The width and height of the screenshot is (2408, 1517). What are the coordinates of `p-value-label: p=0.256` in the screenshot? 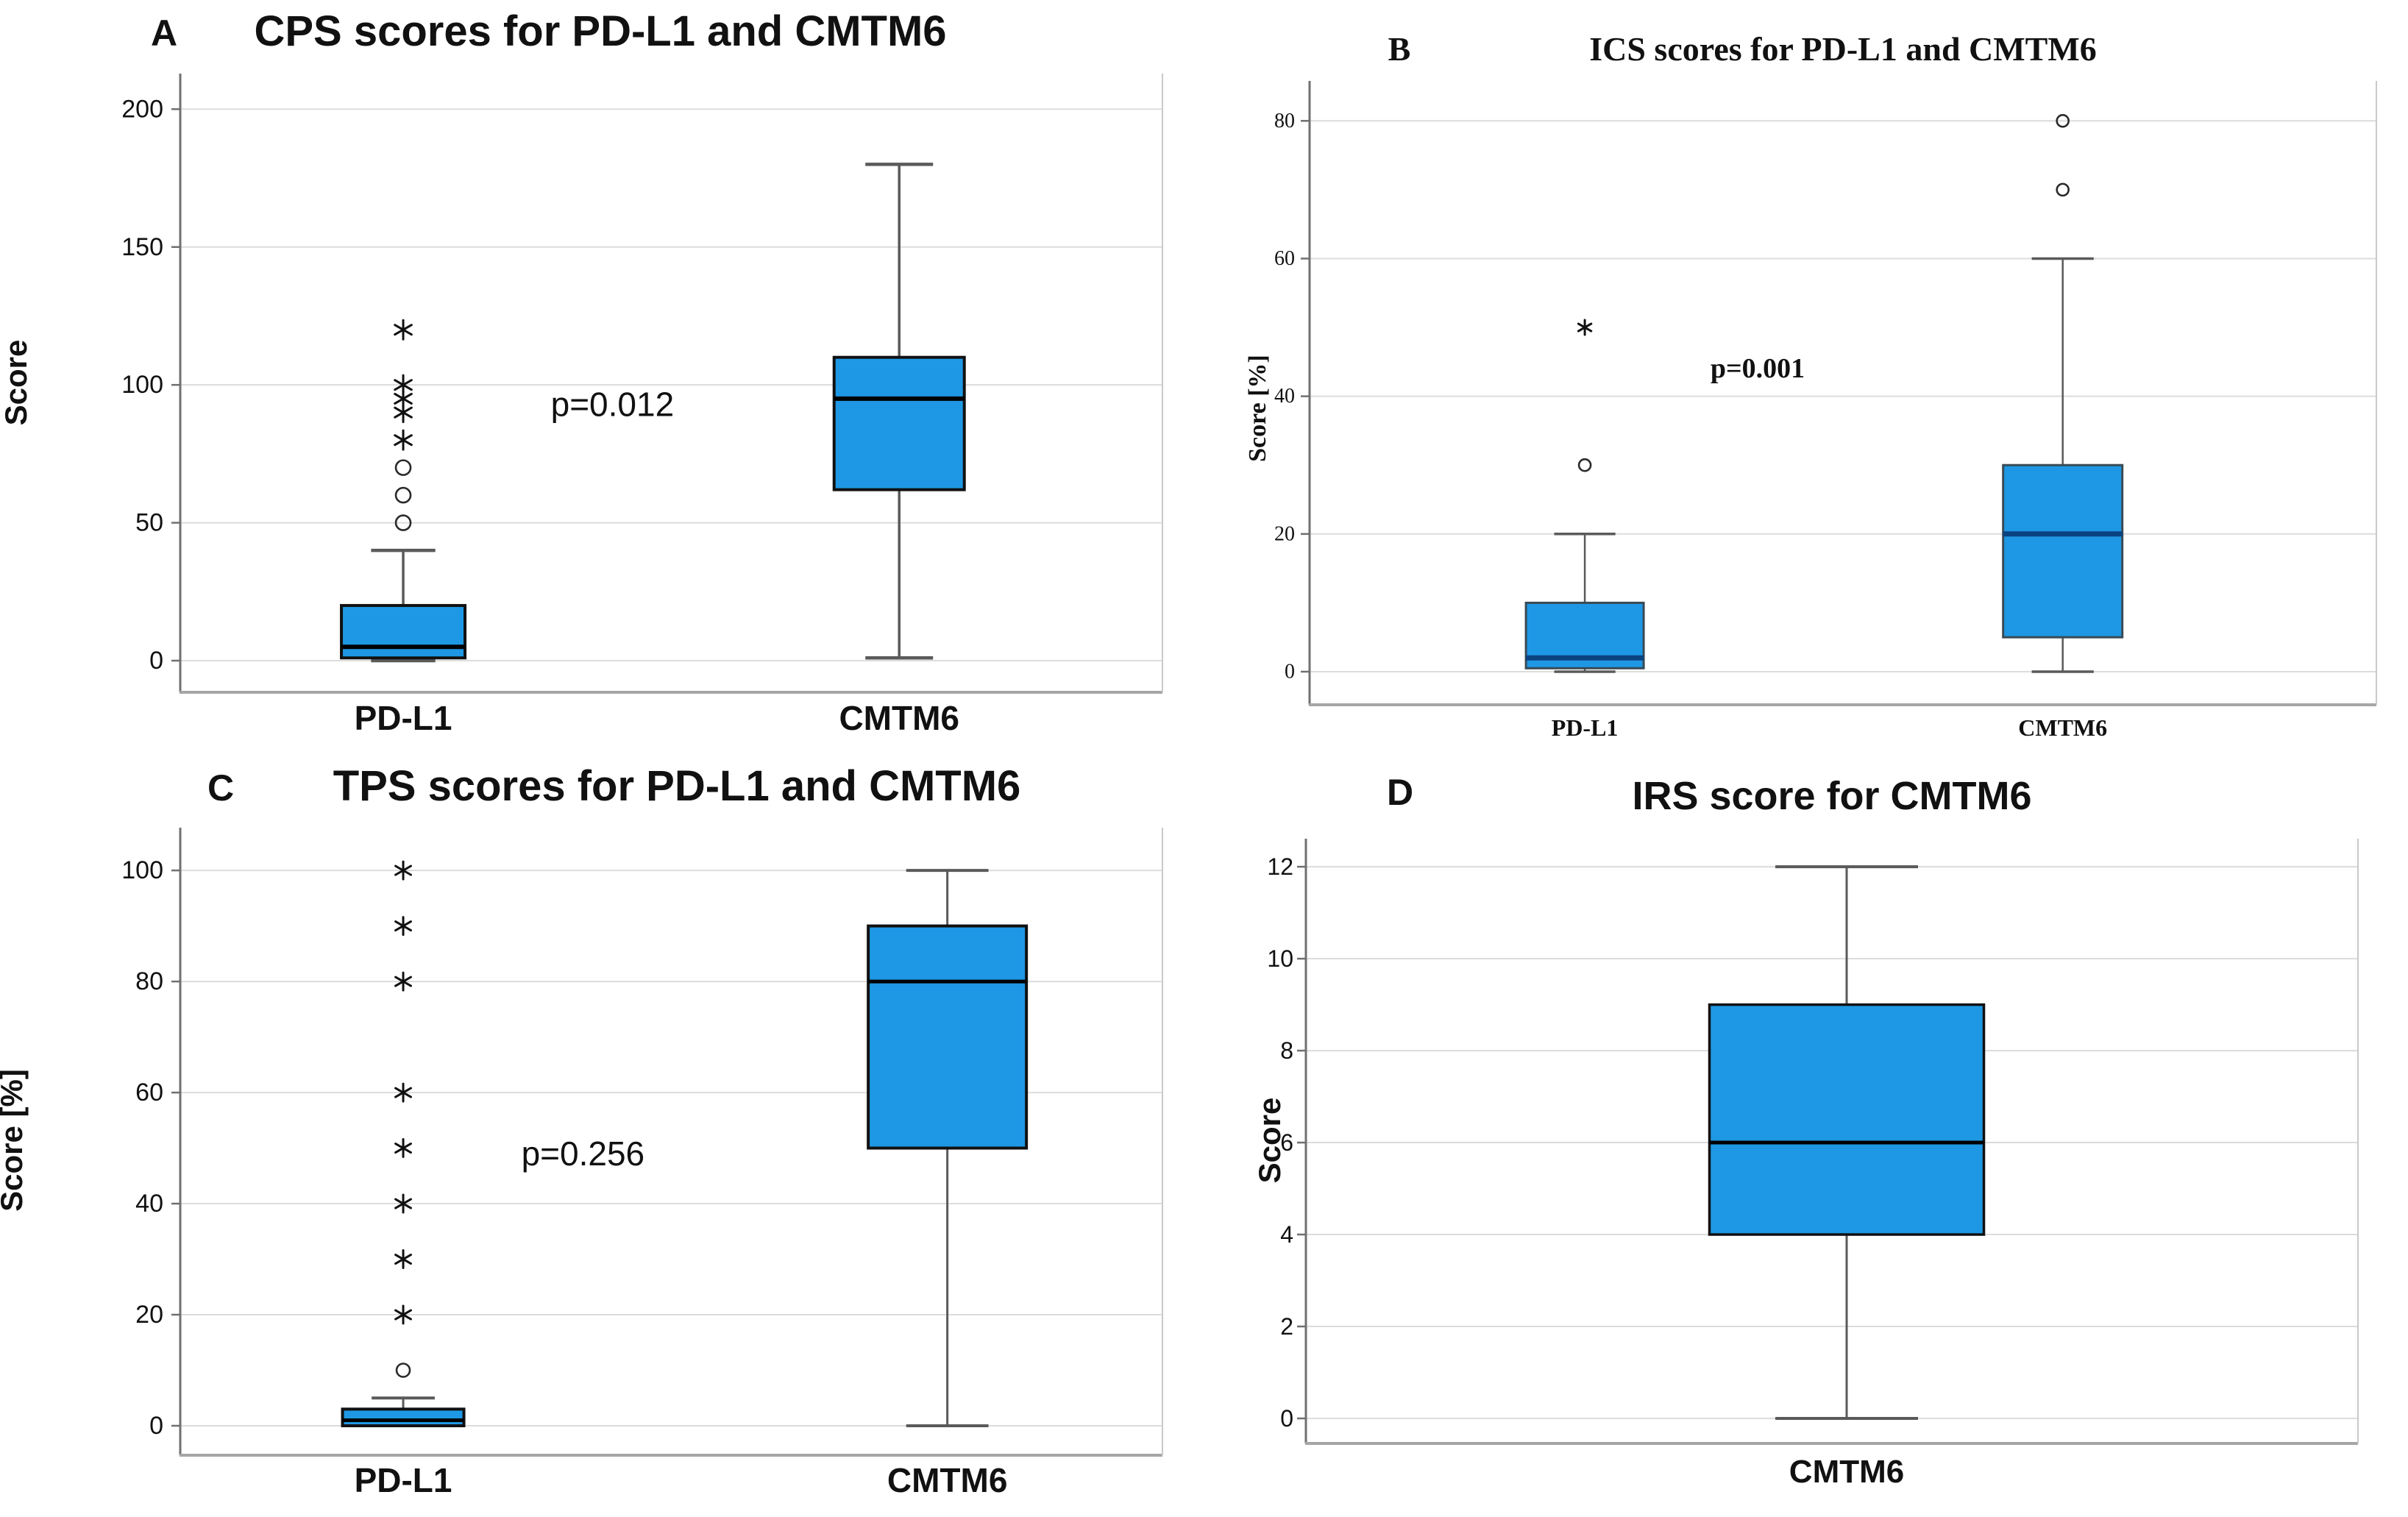 It's located at (583, 1153).